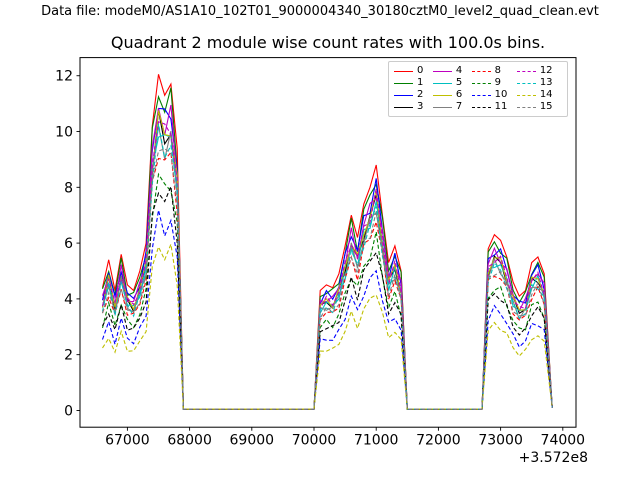 The height and width of the screenshot is (480, 640). Describe the element at coordinates (501, 94) in the screenshot. I see `legend-label: 10` at that location.